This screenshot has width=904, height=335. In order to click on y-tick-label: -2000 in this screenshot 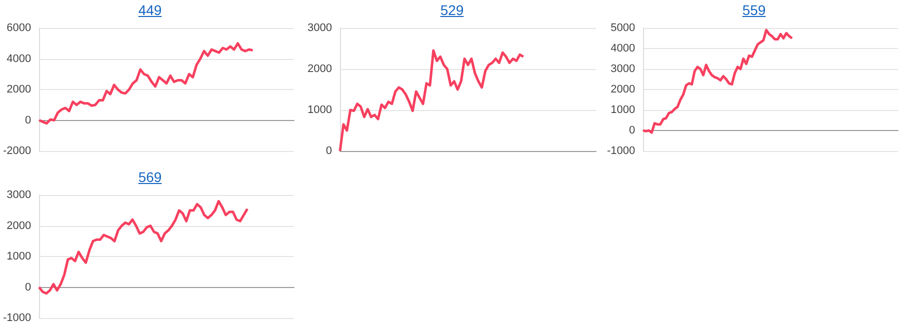, I will do `click(17, 151)`.